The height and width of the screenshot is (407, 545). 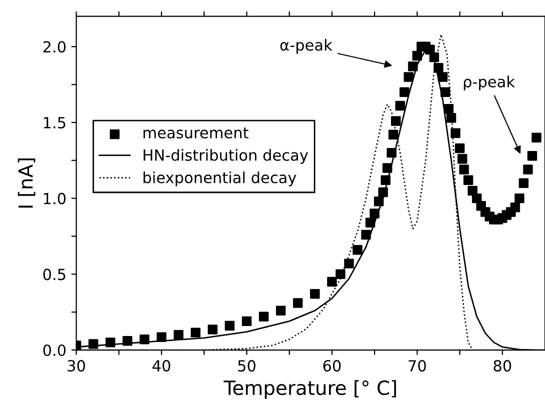 I want to click on y-tick-label: 2.0, so click(x=54, y=47).